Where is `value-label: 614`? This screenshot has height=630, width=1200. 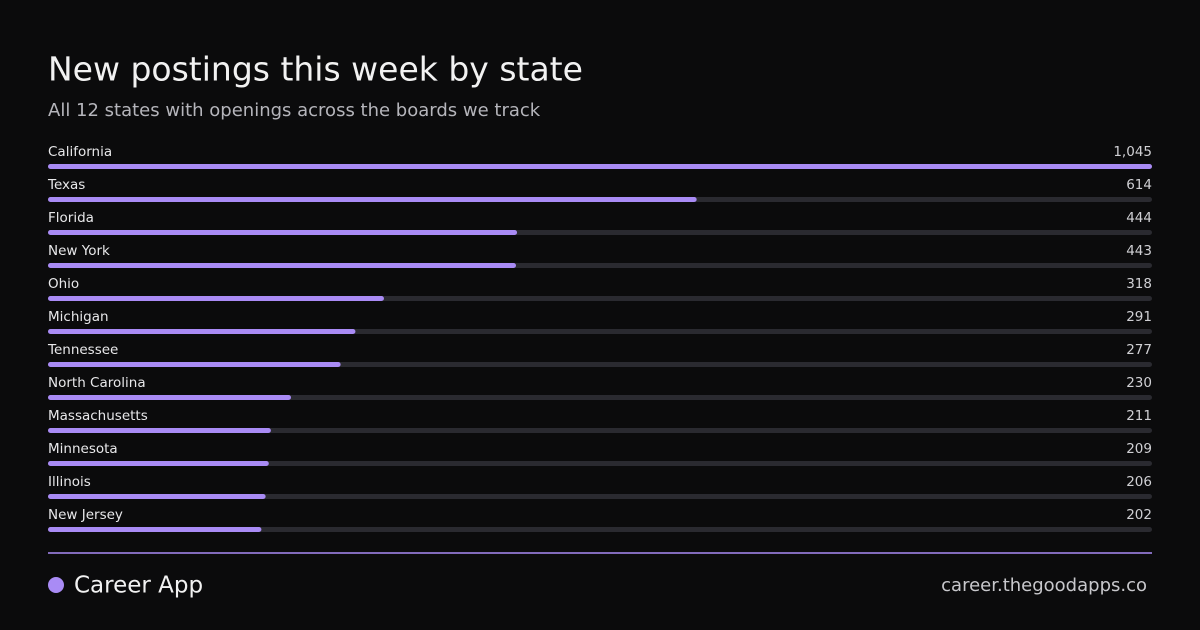
value-label: 614 is located at coordinates (1139, 185).